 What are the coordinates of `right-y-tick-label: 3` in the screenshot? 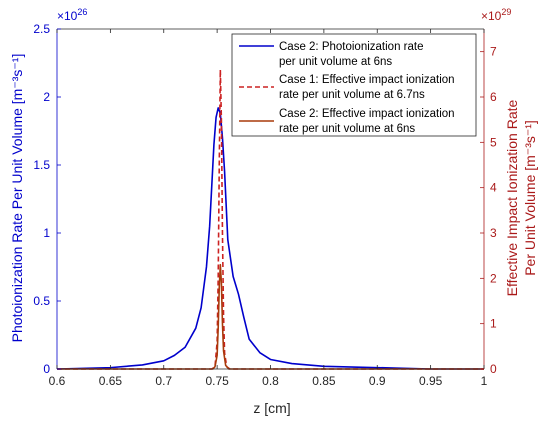 It's located at (493, 233).